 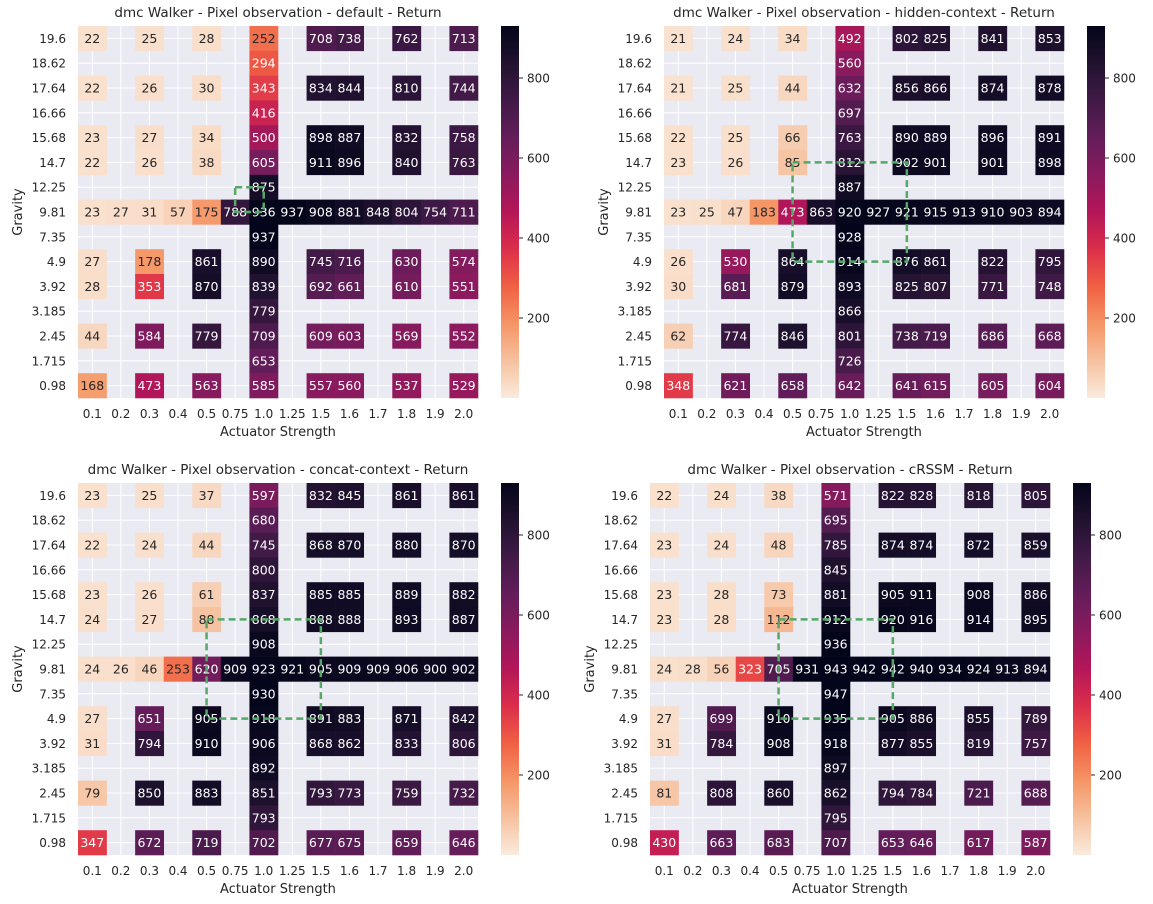 I want to click on cell-value-label: 893, so click(x=407, y=619).